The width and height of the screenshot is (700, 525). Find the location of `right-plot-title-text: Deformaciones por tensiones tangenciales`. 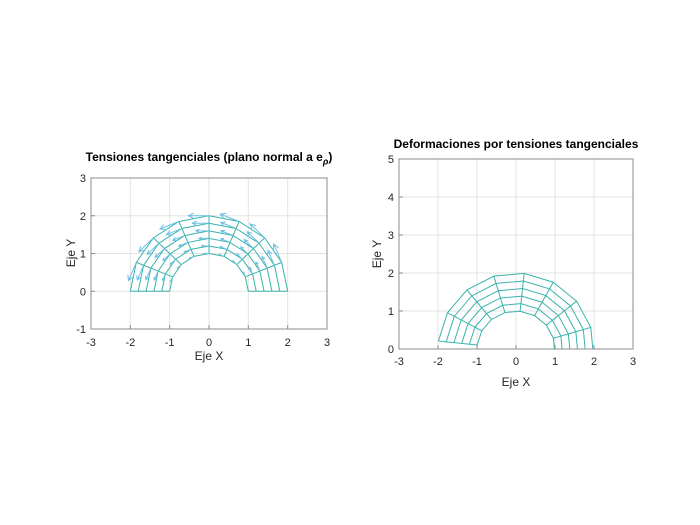

right-plot-title-text: Deformaciones por tensiones tangenciales is located at coordinates (516, 144).